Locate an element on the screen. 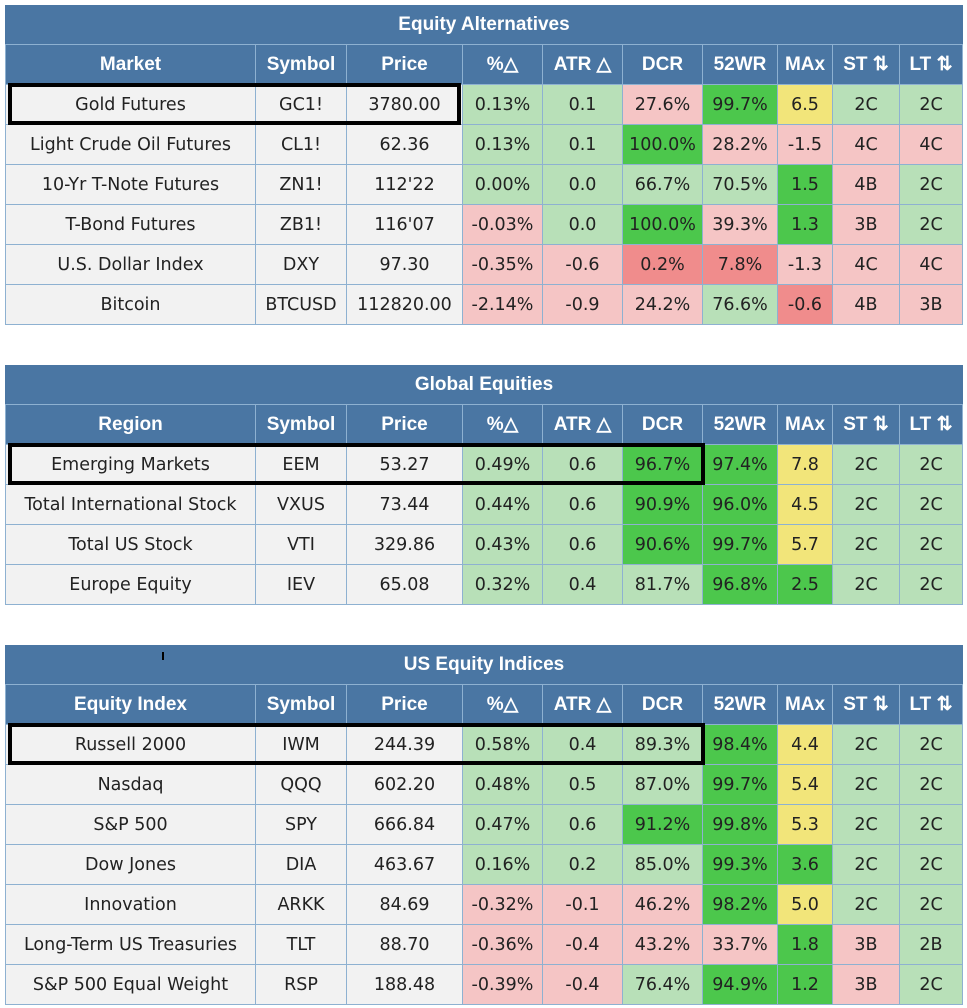 This screenshot has width=967, height=1008. cell-symbol: IEV is located at coordinates (301, 585).